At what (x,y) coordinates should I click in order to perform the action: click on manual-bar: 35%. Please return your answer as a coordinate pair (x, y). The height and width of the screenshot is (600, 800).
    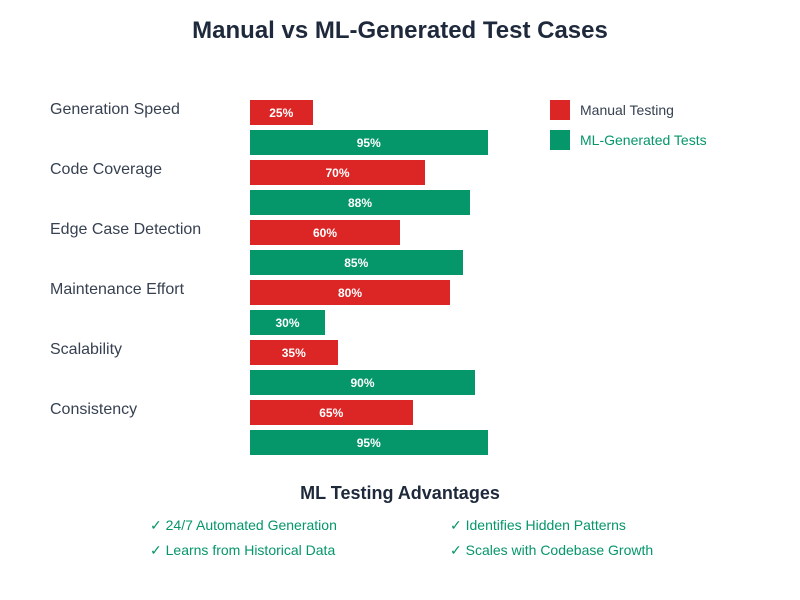
    Looking at the image, I should click on (294, 352).